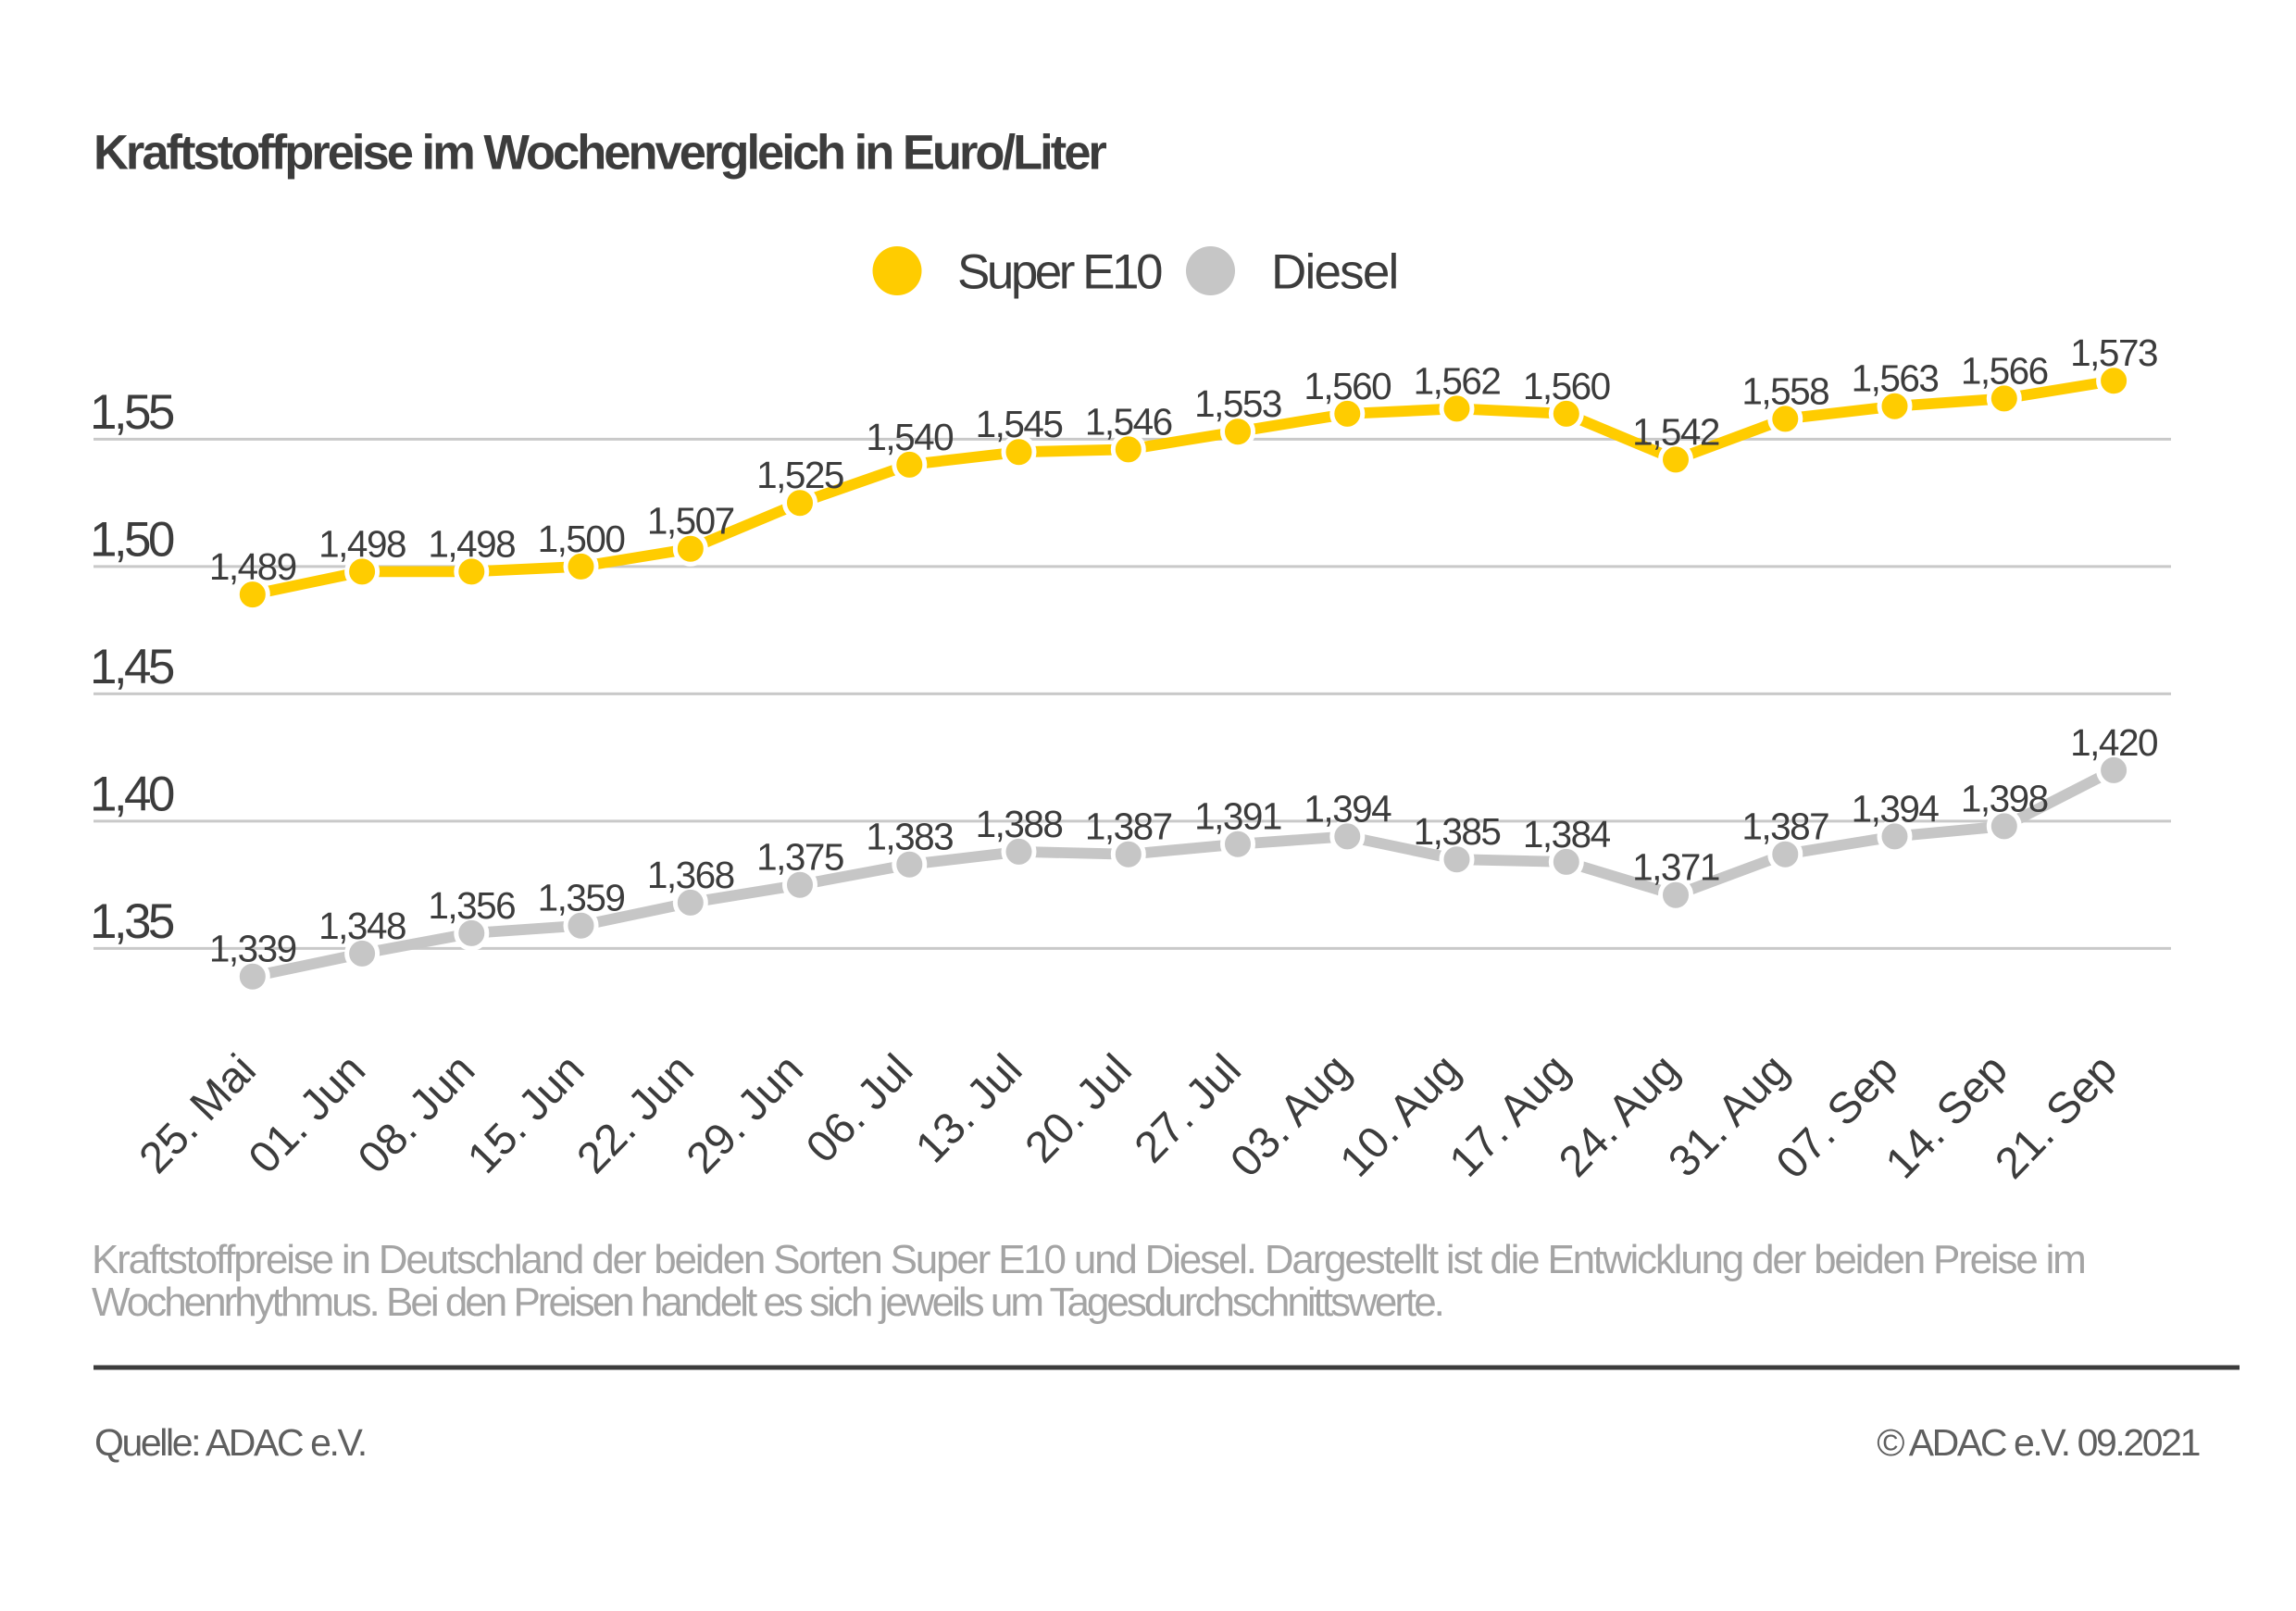 This screenshot has width=2296, height=1611. Describe the element at coordinates (690, 875) in the screenshot. I see `svg-text: 1,368` at that location.